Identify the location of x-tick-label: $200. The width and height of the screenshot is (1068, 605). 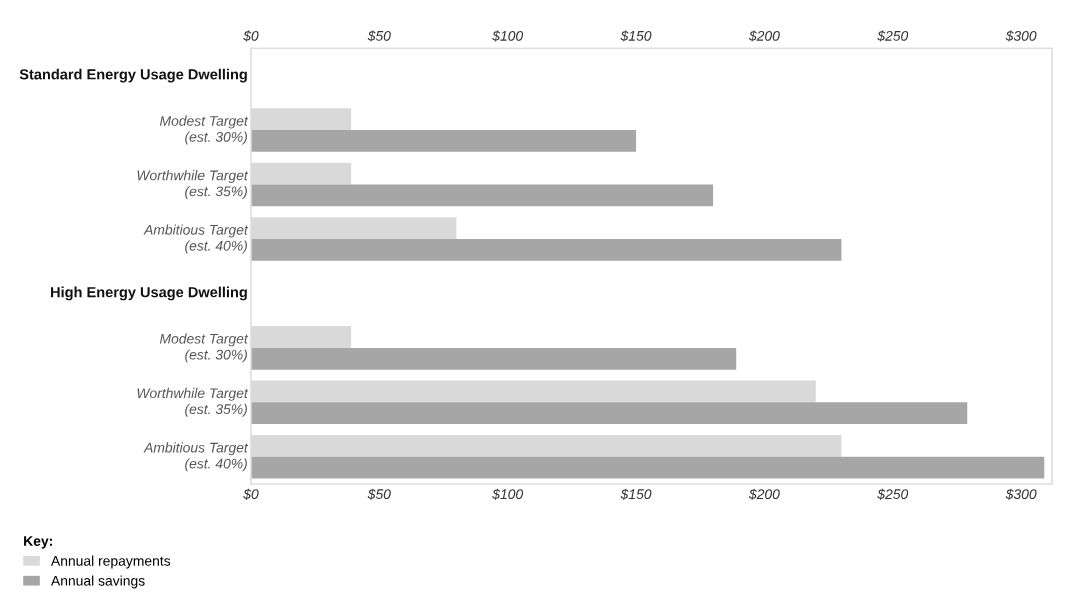
(764, 494).